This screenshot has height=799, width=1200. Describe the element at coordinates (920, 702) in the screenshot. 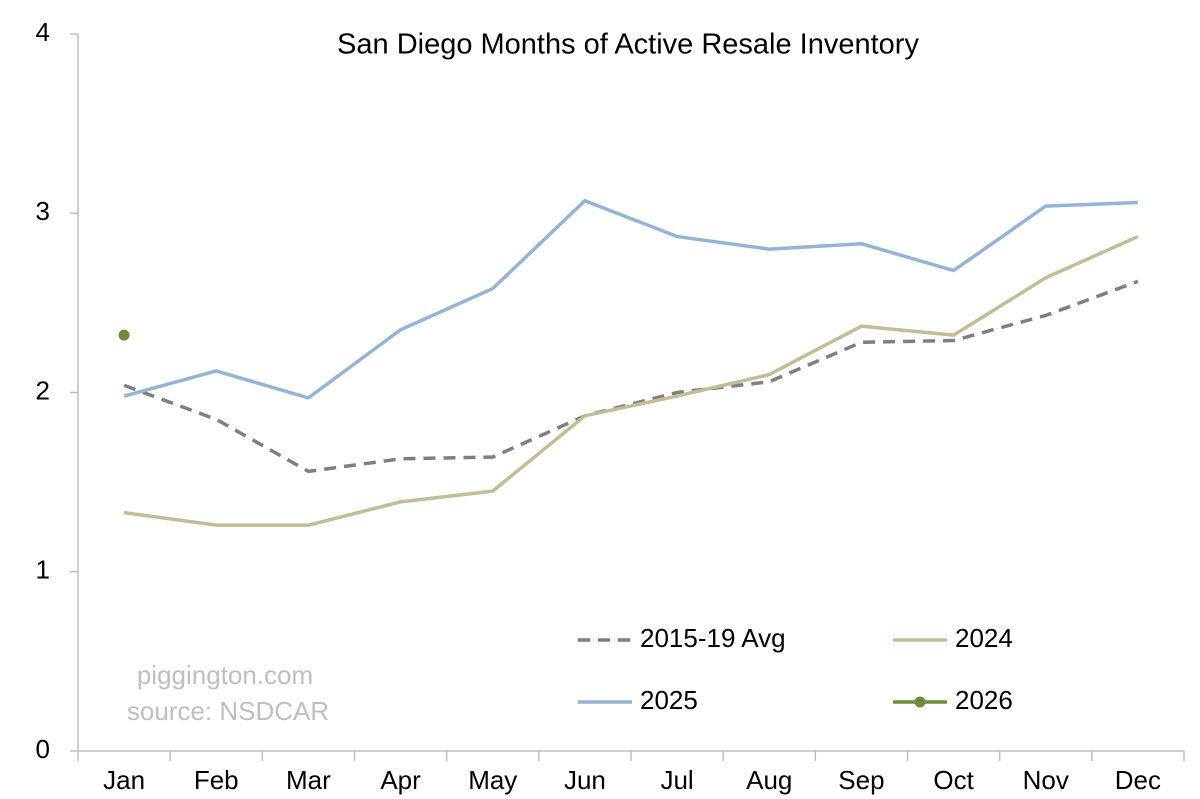

I see `legend-marker` at that location.